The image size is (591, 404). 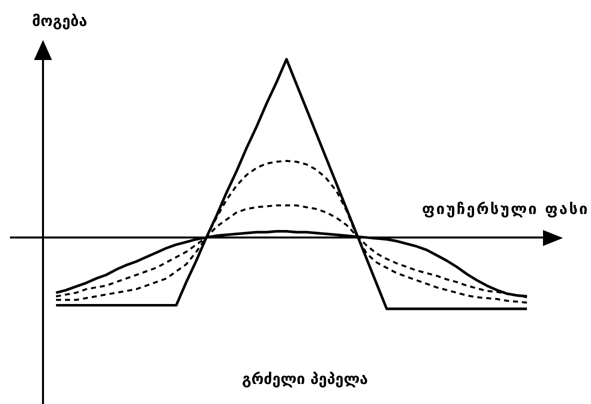 What do you see at coordinates (506, 209) in the screenshot?
I see `x-axis-title: ფიუჩერსული ფასი` at bounding box center [506, 209].